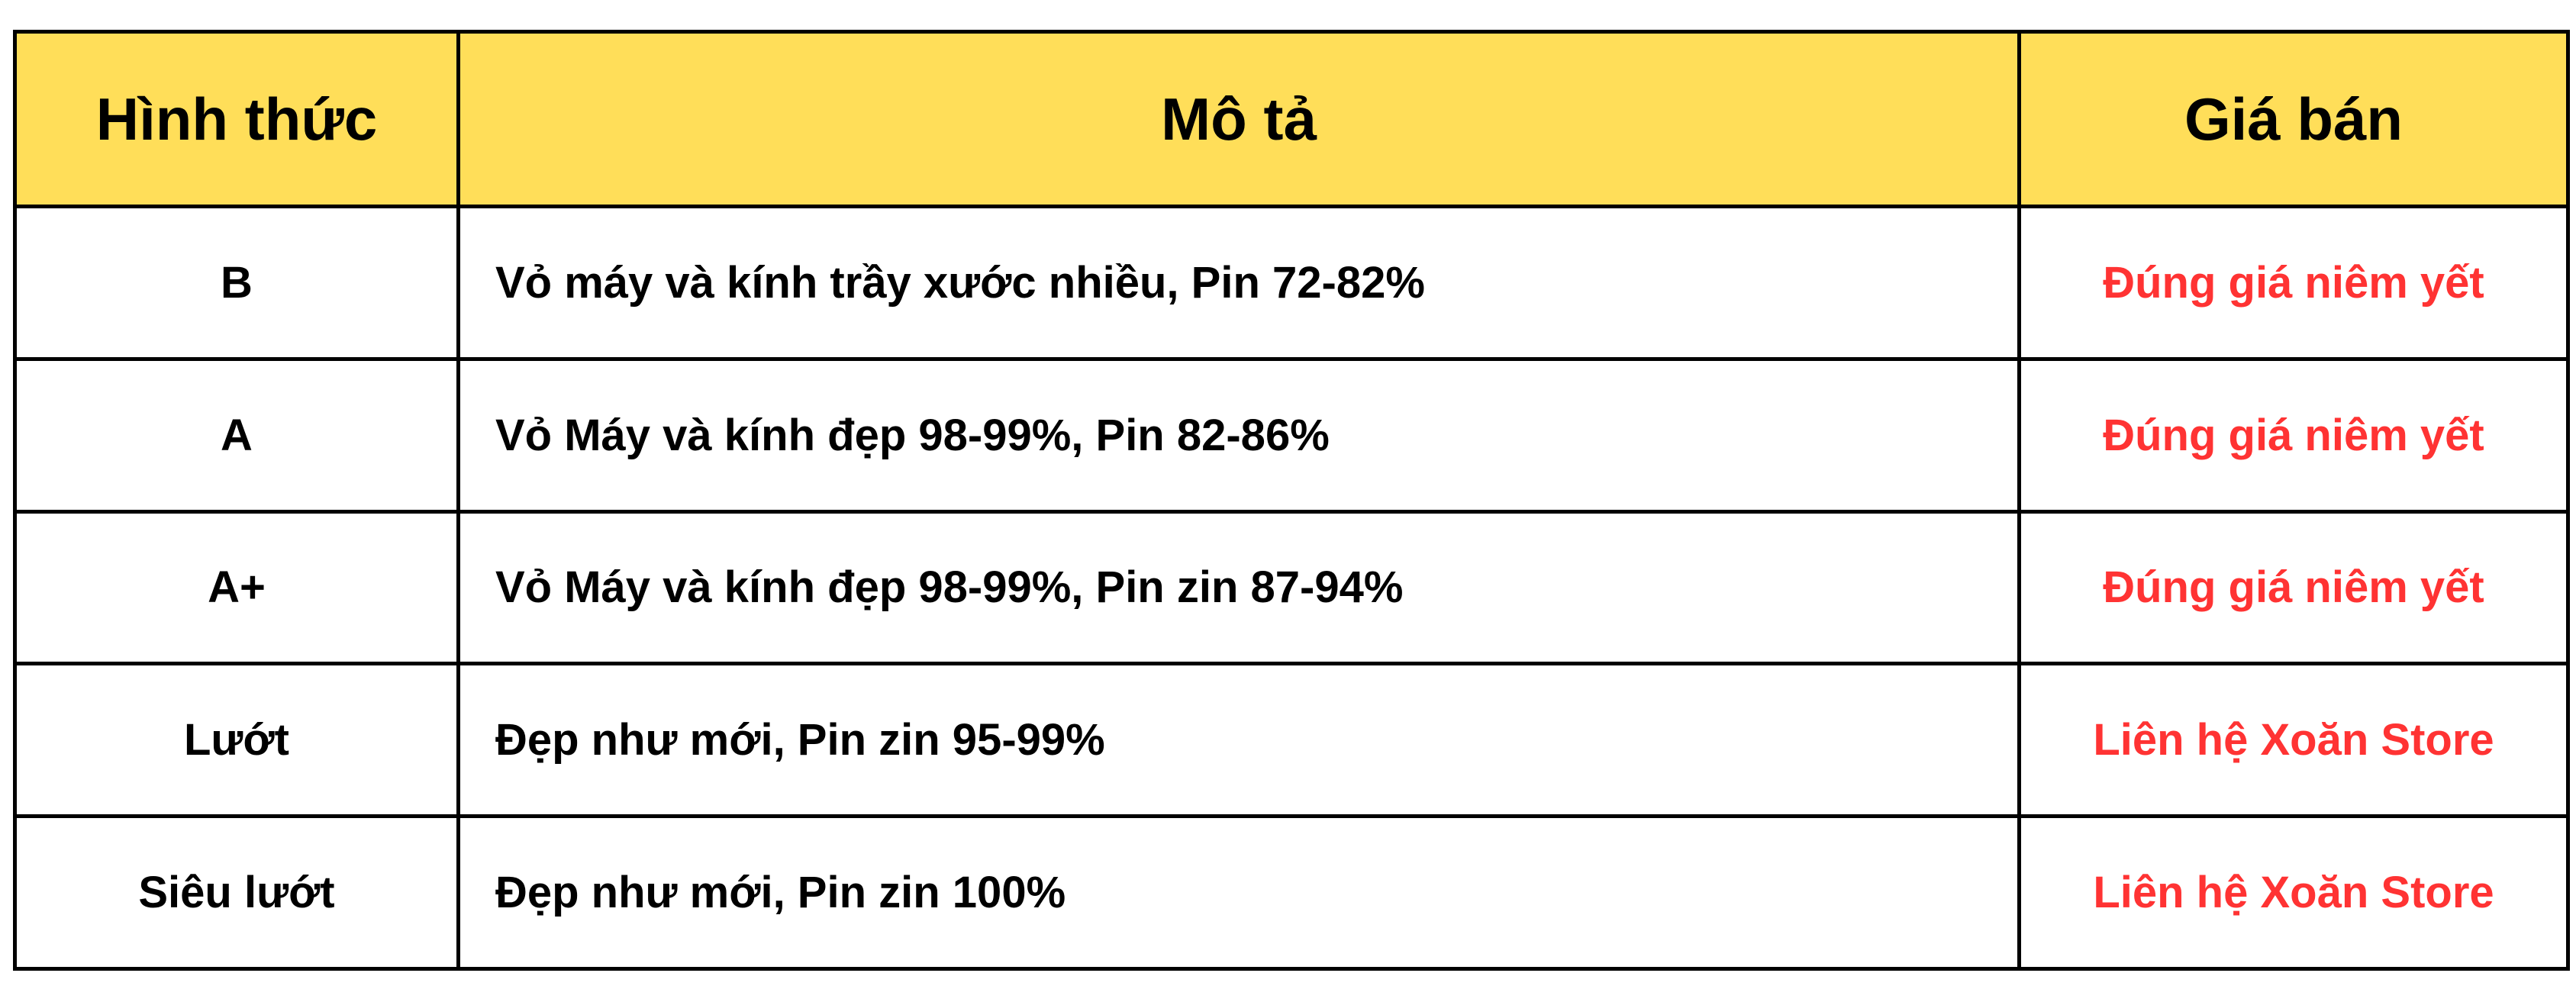 The width and height of the screenshot is (2576, 1002). Describe the element at coordinates (237, 283) in the screenshot. I see `cell-type: B` at that location.